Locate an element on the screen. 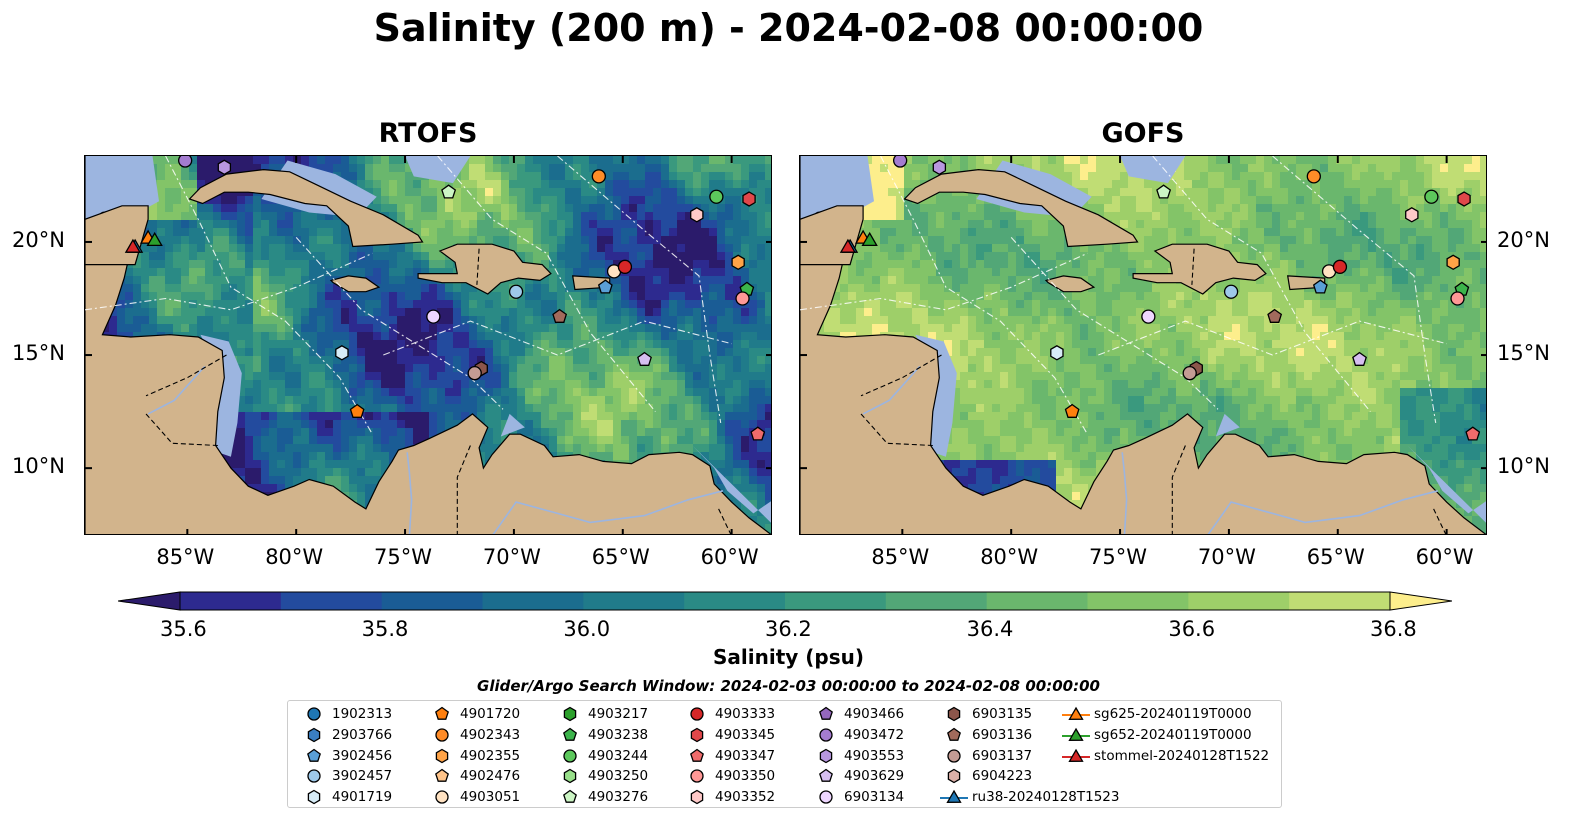 The image size is (1577, 826). lat-tick-label-right: 20°N is located at coordinates (1523, 239).